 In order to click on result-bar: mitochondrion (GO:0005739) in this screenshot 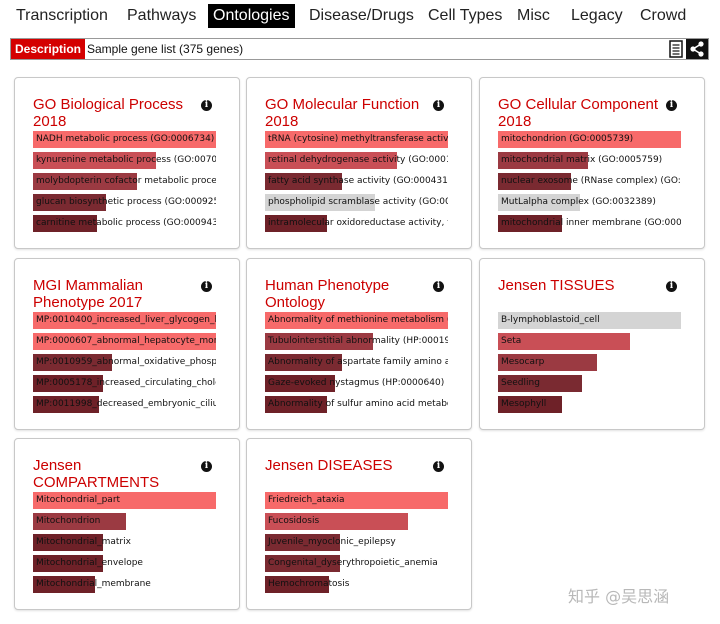, I will do `click(589, 139)`.